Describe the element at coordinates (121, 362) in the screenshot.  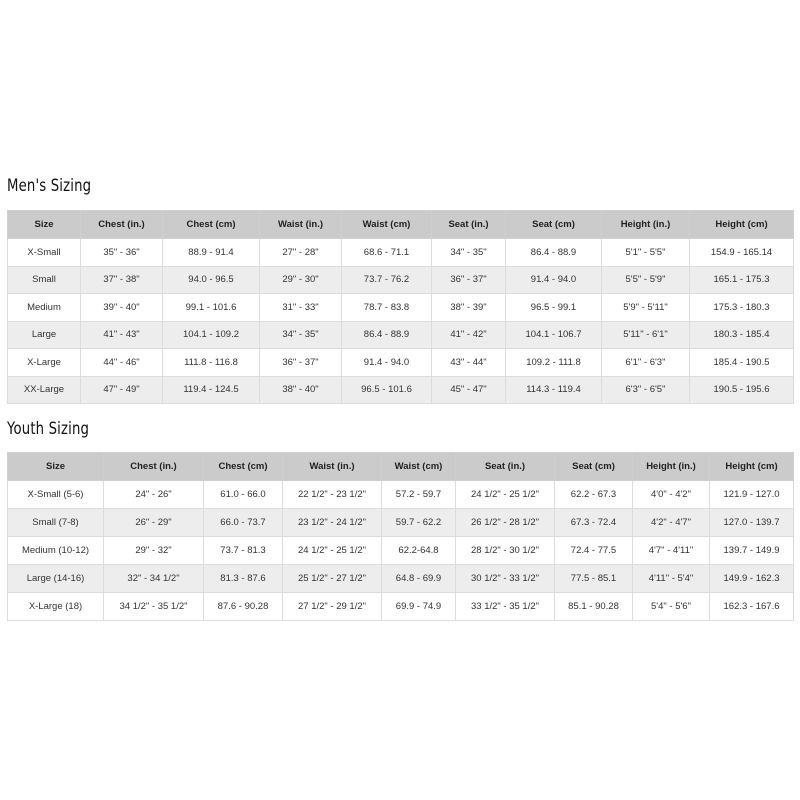
I see `table-cell: 44" - 46"` at that location.